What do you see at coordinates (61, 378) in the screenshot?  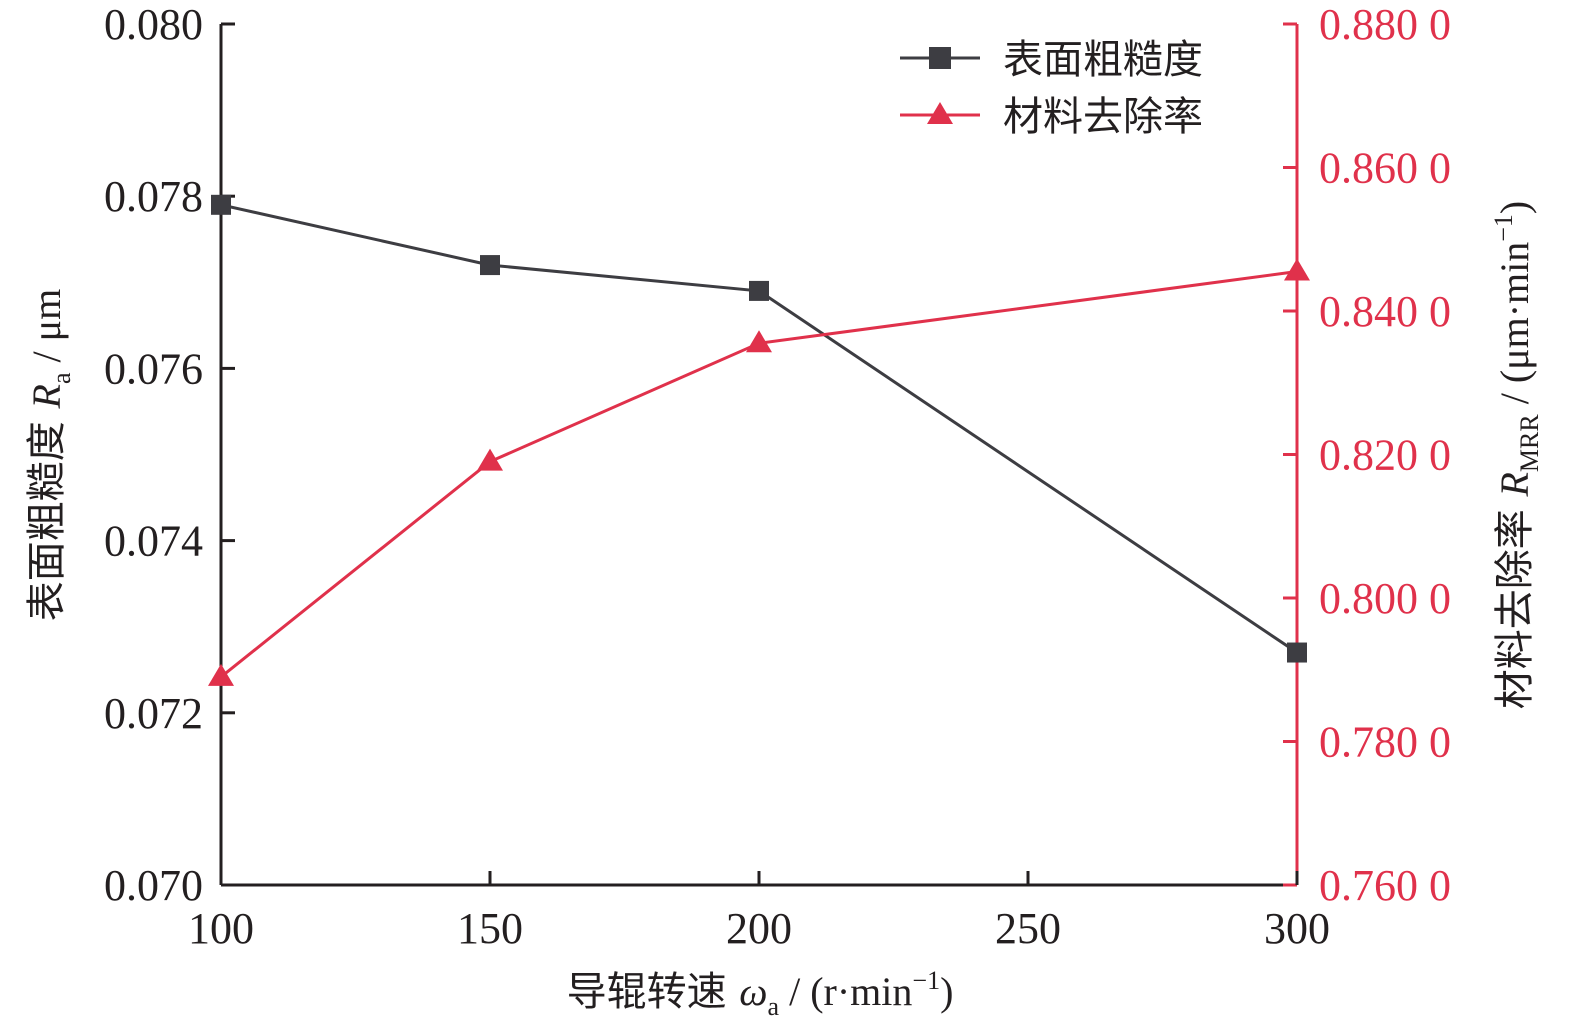 I see `left-y-axis-title-subscript: a` at bounding box center [61, 378].